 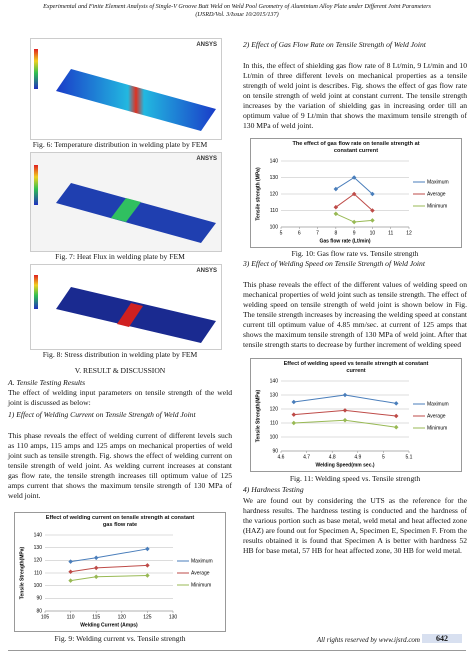 What do you see at coordinates (281, 457) in the screenshot?
I see `x-tick-label: 4.6` at bounding box center [281, 457].